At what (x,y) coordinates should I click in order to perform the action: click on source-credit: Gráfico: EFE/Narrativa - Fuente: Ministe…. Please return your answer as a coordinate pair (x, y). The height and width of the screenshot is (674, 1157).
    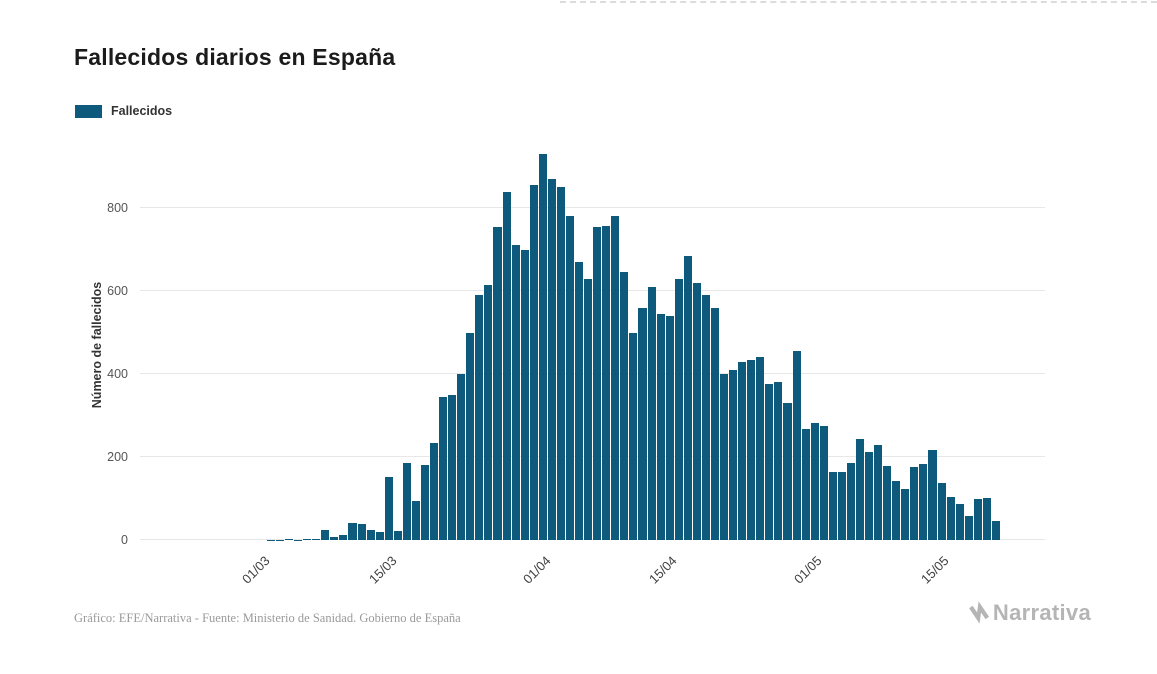
    Looking at the image, I should click on (267, 618).